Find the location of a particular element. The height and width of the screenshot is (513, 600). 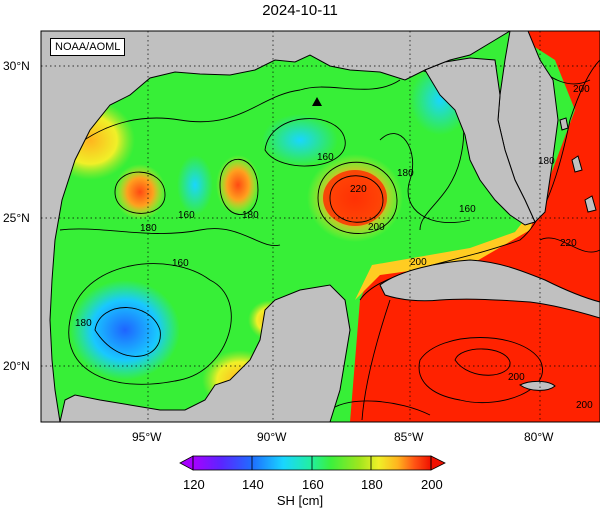

colorbar-max-arrow is located at coordinates (438, 463).